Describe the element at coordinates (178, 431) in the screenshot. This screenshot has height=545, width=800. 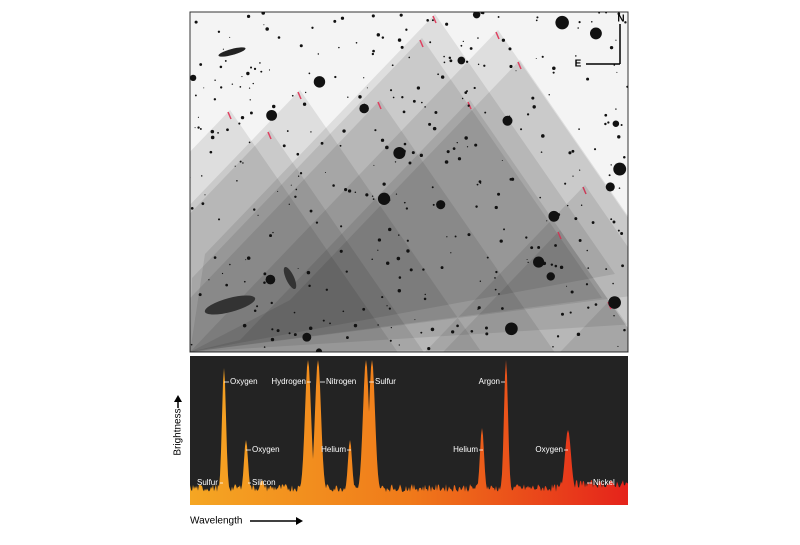
I see `y-axis-label: Brightness` at that location.